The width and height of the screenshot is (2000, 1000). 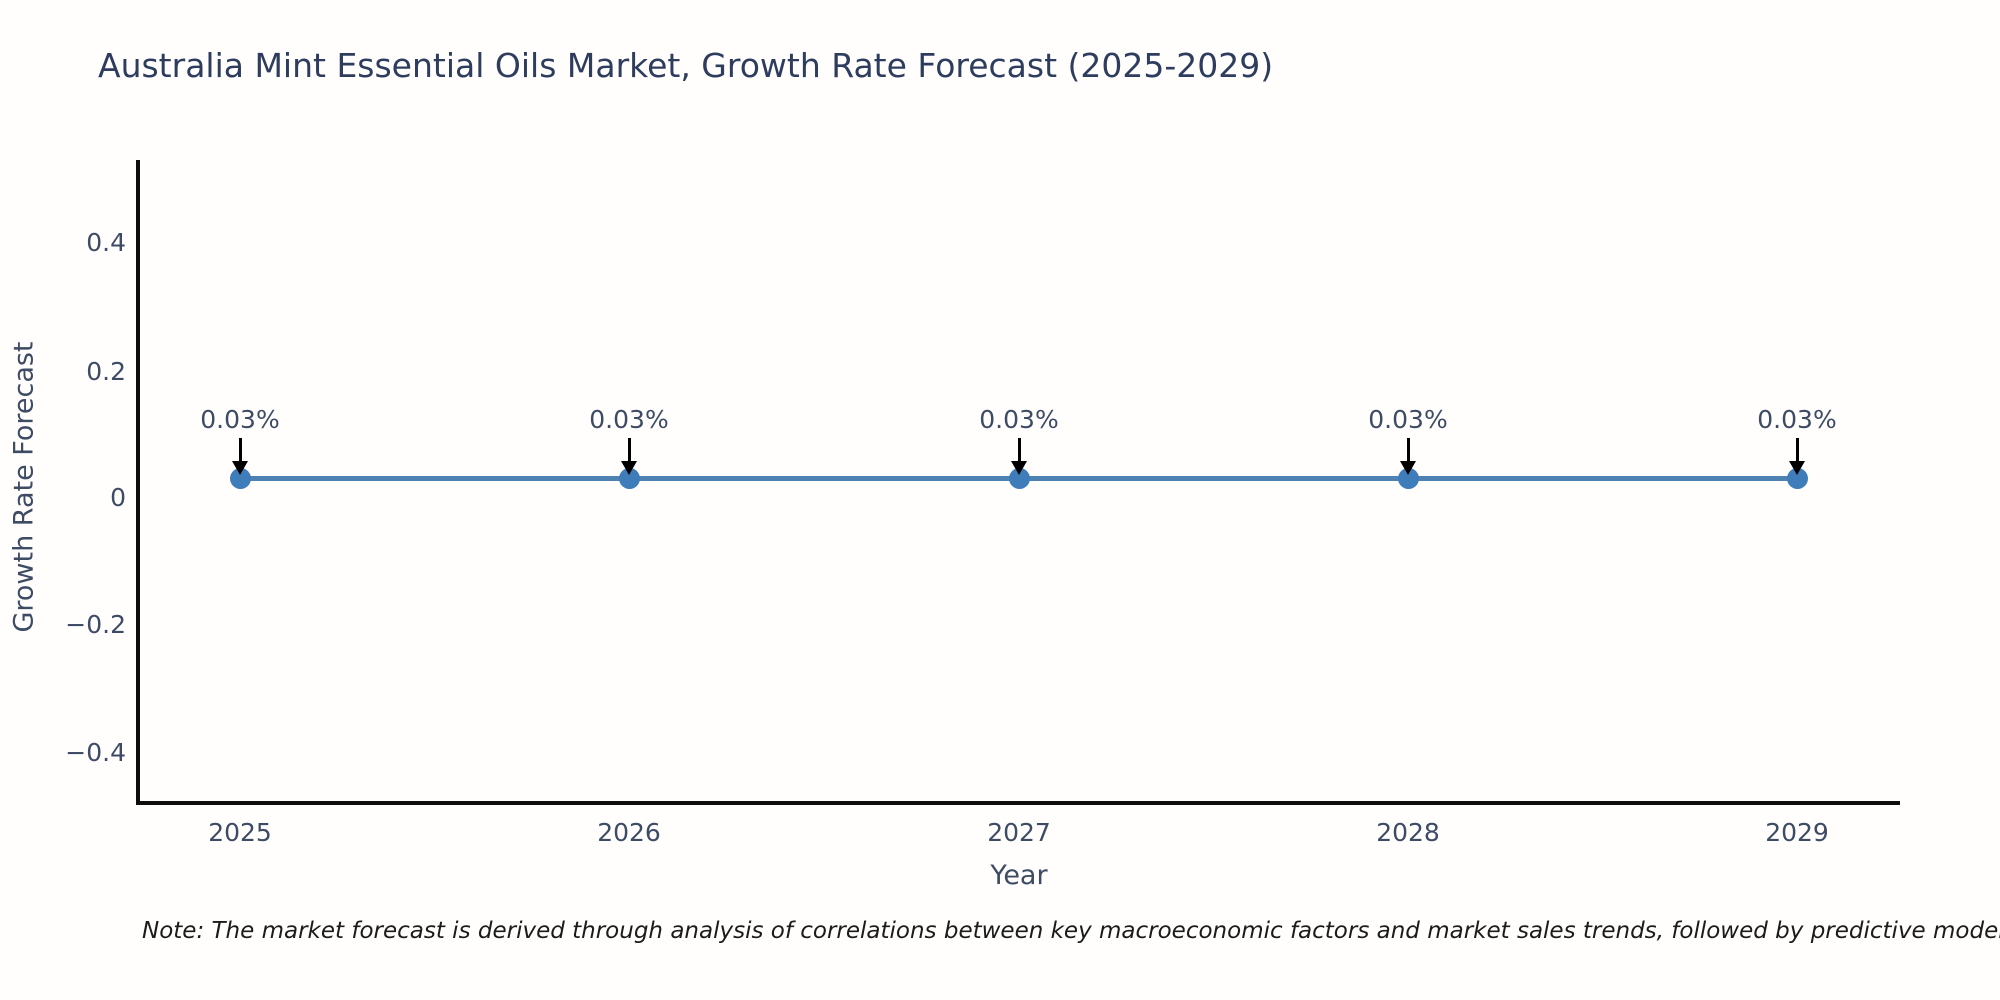 What do you see at coordinates (240, 419) in the screenshot?
I see `data-label-2025: 0.03%` at bounding box center [240, 419].